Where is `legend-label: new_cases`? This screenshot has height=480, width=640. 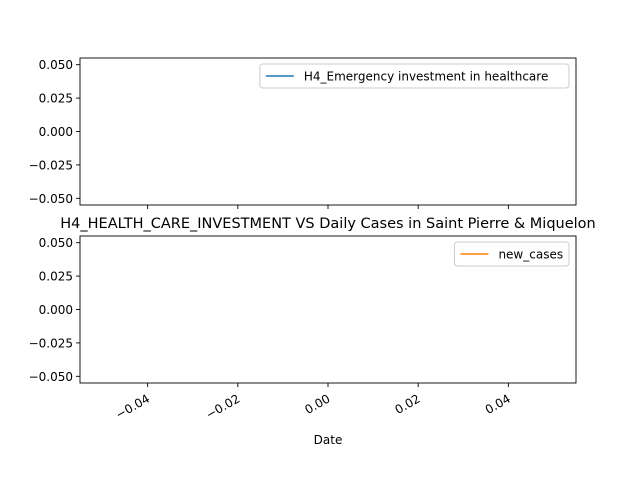 legend-label: new_cases is located at coordinates (530, 255).